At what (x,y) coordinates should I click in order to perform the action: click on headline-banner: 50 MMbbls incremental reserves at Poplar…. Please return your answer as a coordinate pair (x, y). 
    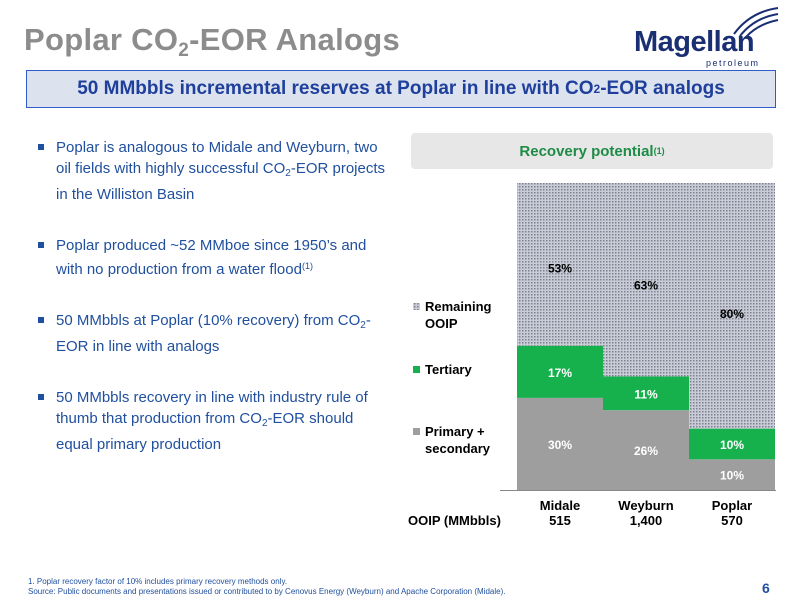
    Looking at the image, I should click on (401, 89).